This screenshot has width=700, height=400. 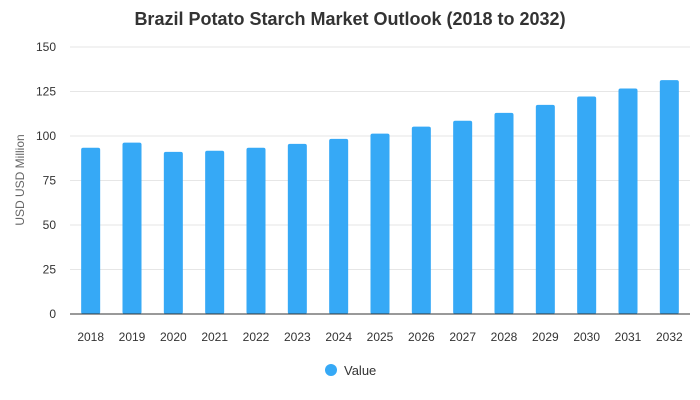 What do you see at coordinates (256, 230) in the screenshot?
I see `bar-2022` at bounding box center [256, 230].